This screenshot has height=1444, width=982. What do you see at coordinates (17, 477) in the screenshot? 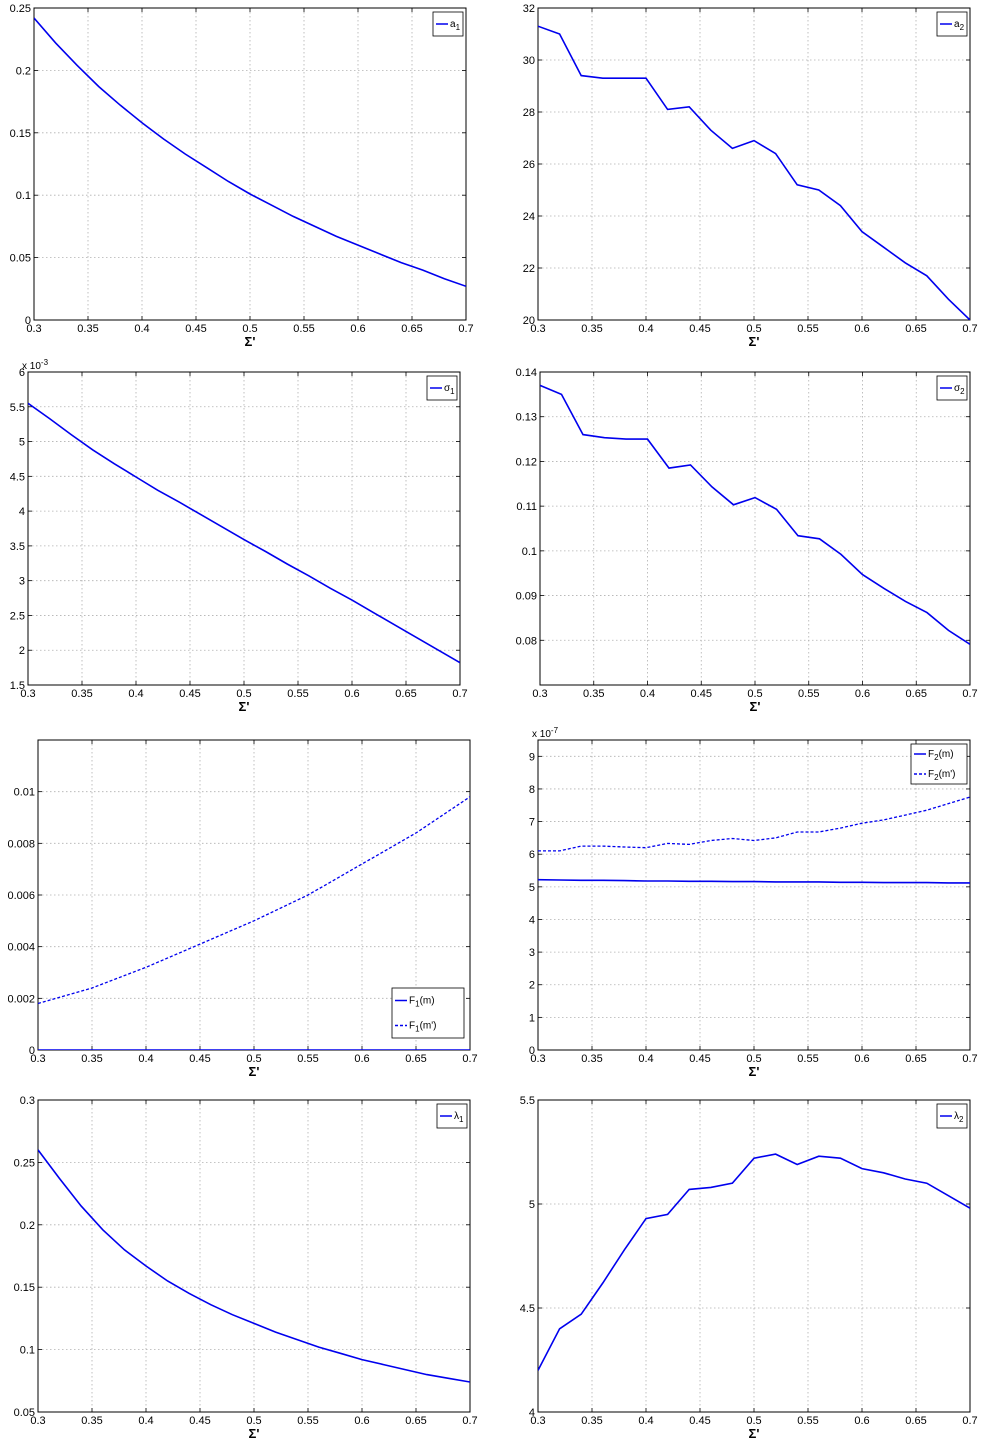
I see `y-tick-label: 4.5` at bounding box center [17, 477].